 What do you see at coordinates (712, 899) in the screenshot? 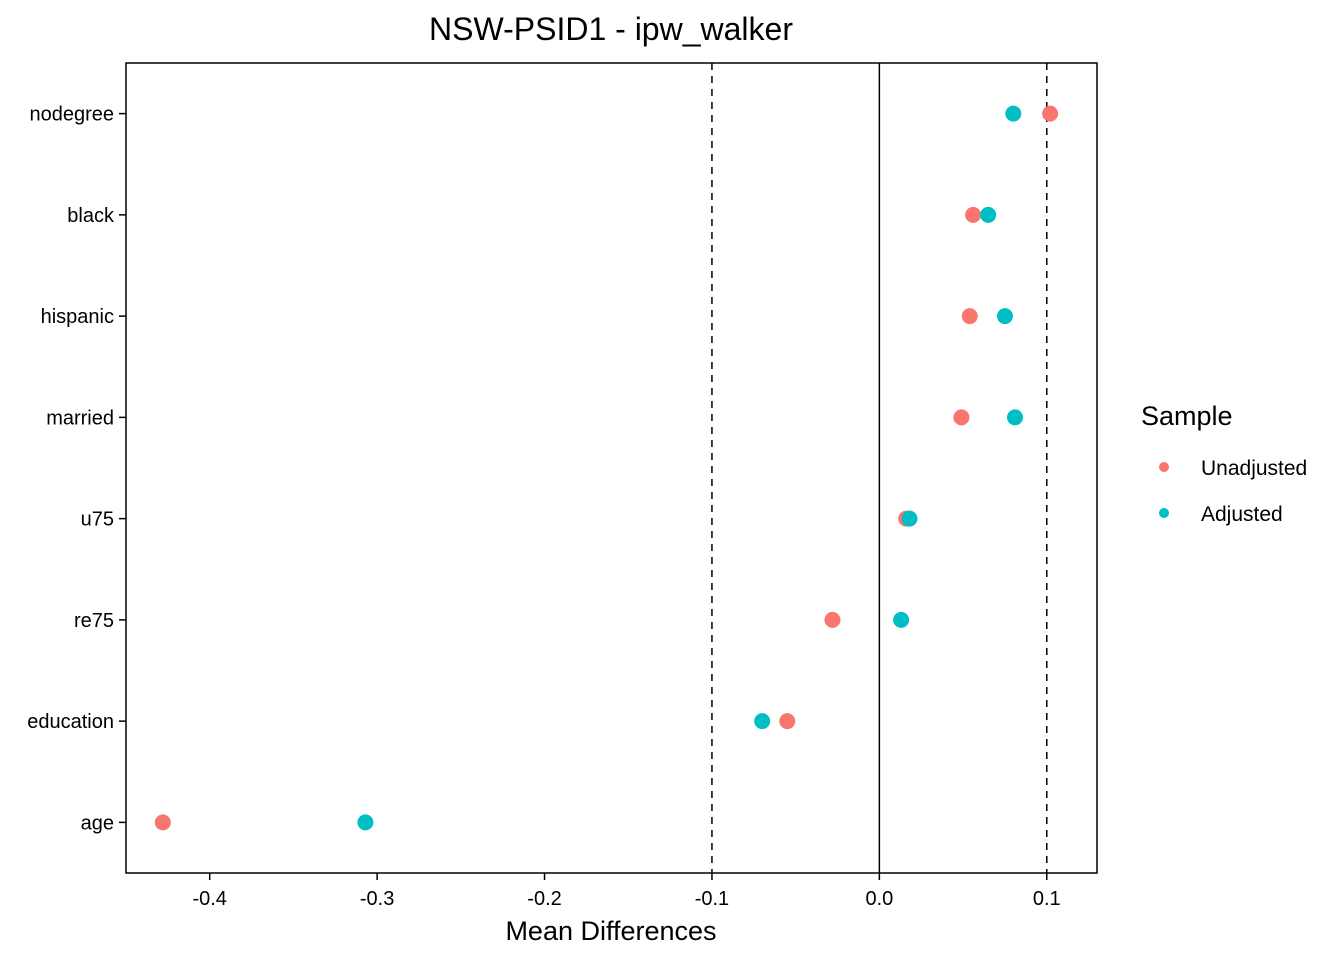
I see `x-tick-label: -0.1` at bounding box center [712, 899].